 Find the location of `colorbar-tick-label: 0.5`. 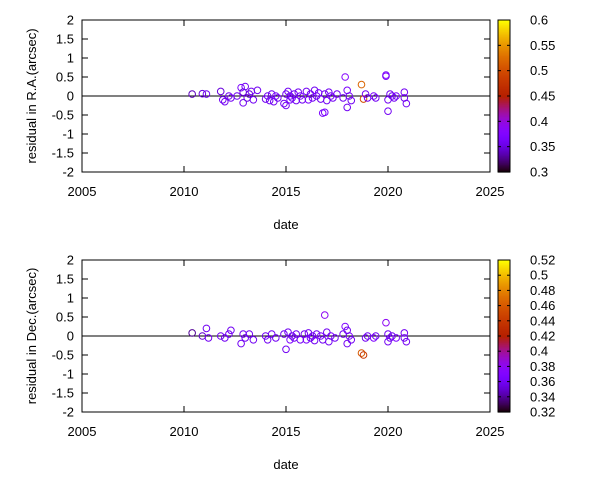

colorbar-tick-label: 0.5 is located at coordinates (539, 70).